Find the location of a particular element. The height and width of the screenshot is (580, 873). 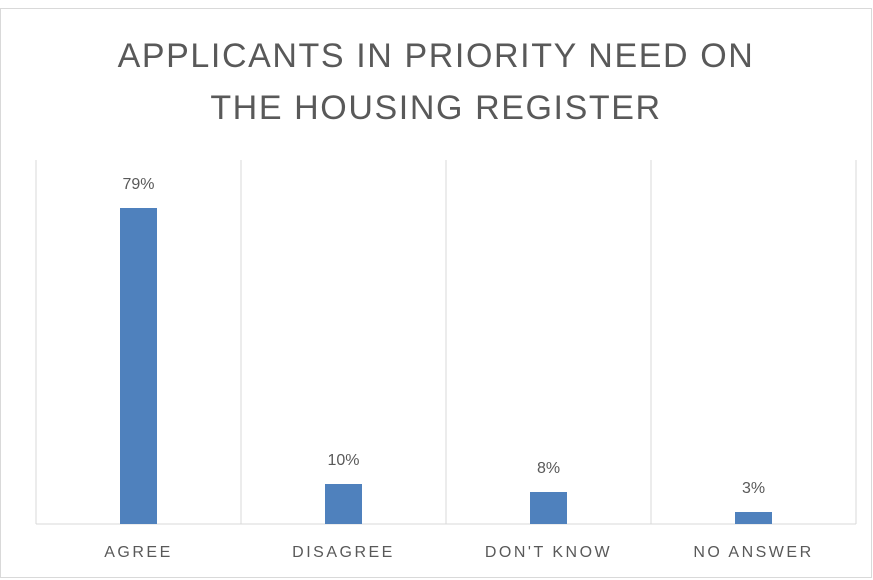

x-tick-label: AGREE is located at coordinates (138, 552).